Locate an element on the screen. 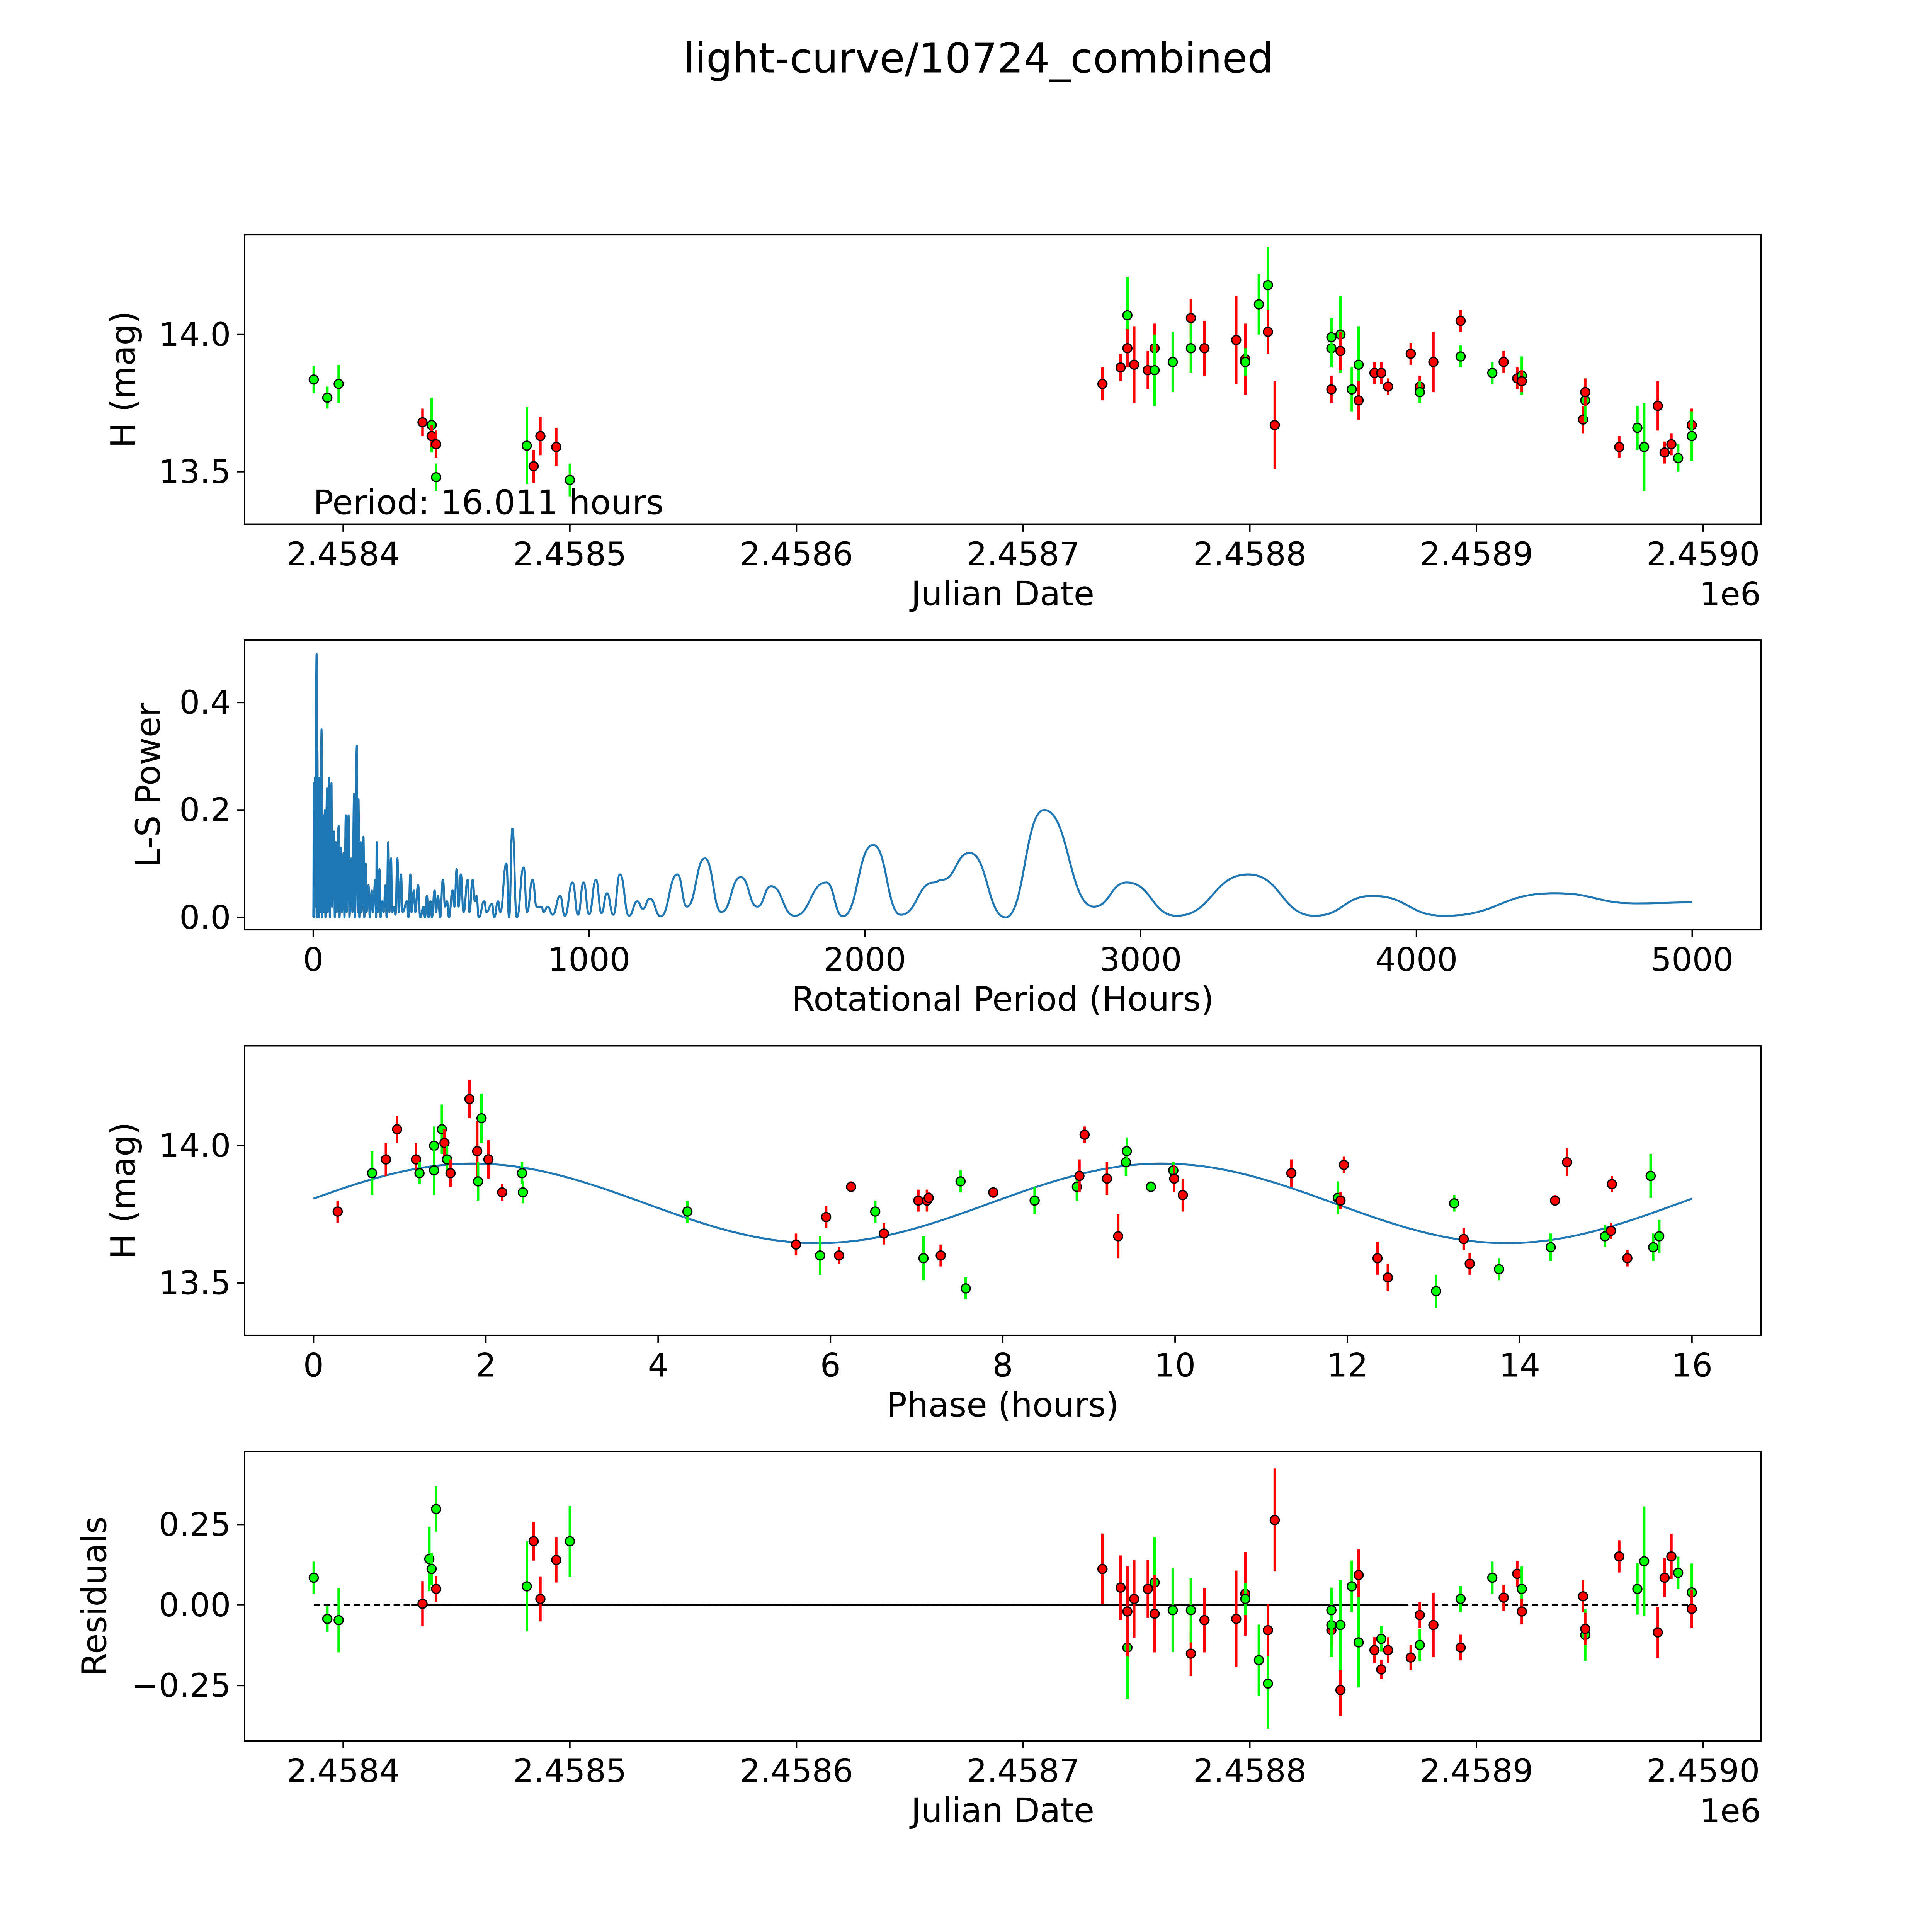 This screenshot has height=1932, width=1932. x-tick-label: 1000 is located at coordinates (589, 960).